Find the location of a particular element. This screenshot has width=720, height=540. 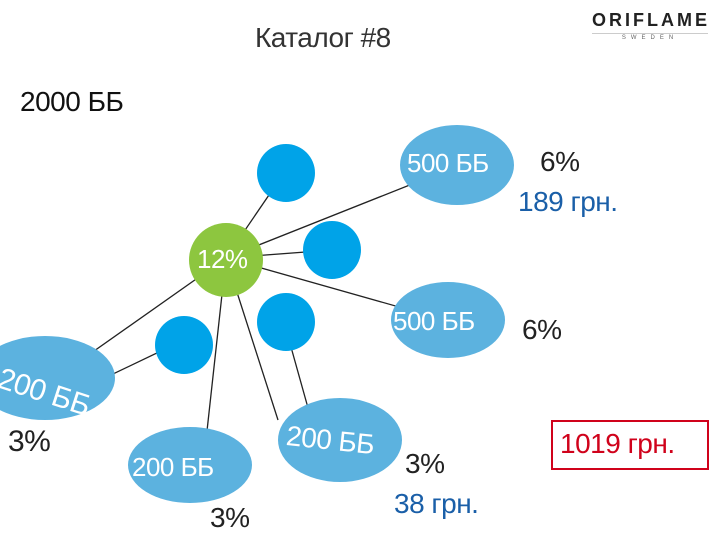

ellipse-bottom-mid is located at coordinates (340, 440).